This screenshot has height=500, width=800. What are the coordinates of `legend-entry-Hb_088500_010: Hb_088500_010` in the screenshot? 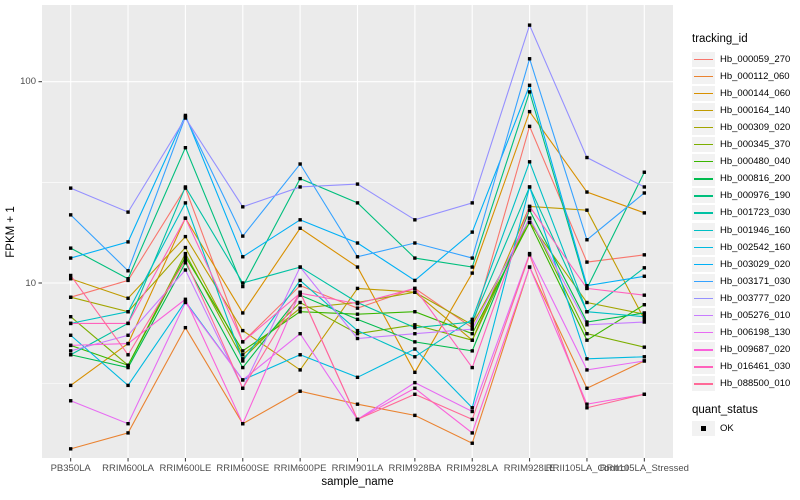 It's located at (741, 384).